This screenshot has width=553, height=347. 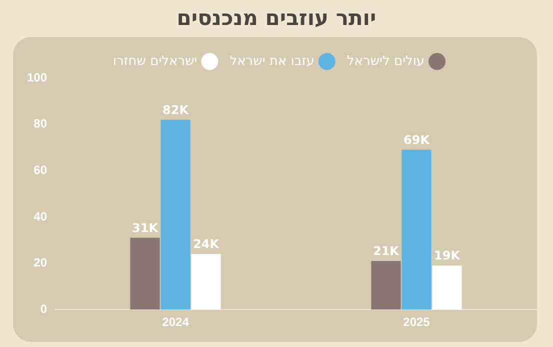 What do you see at coordinates (272, 61) in the screenshot?
I see `legend-label: עזבו את ישראל` at bounding box center [272, 61].